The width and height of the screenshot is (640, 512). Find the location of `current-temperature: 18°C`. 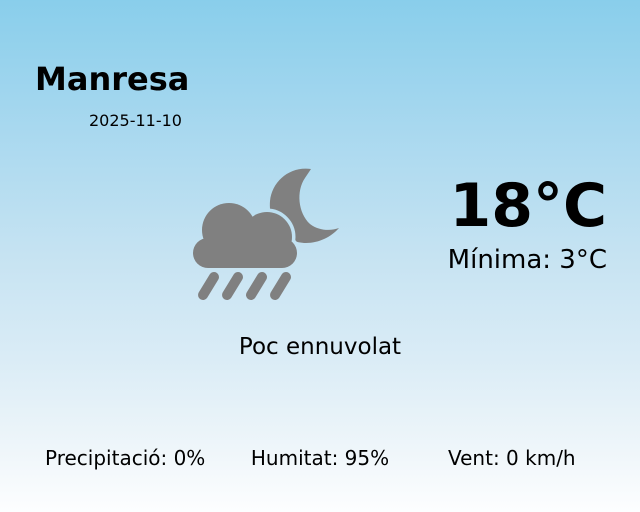

current-temperature: 18°C is located at coordinates (528, 206).